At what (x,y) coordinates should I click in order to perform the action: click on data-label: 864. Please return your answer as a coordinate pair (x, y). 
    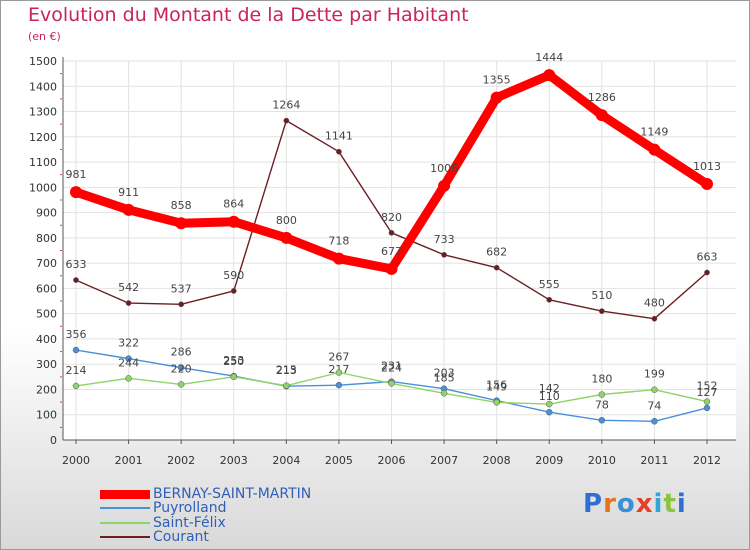
    Looking at the image, I should click on (233, 204).